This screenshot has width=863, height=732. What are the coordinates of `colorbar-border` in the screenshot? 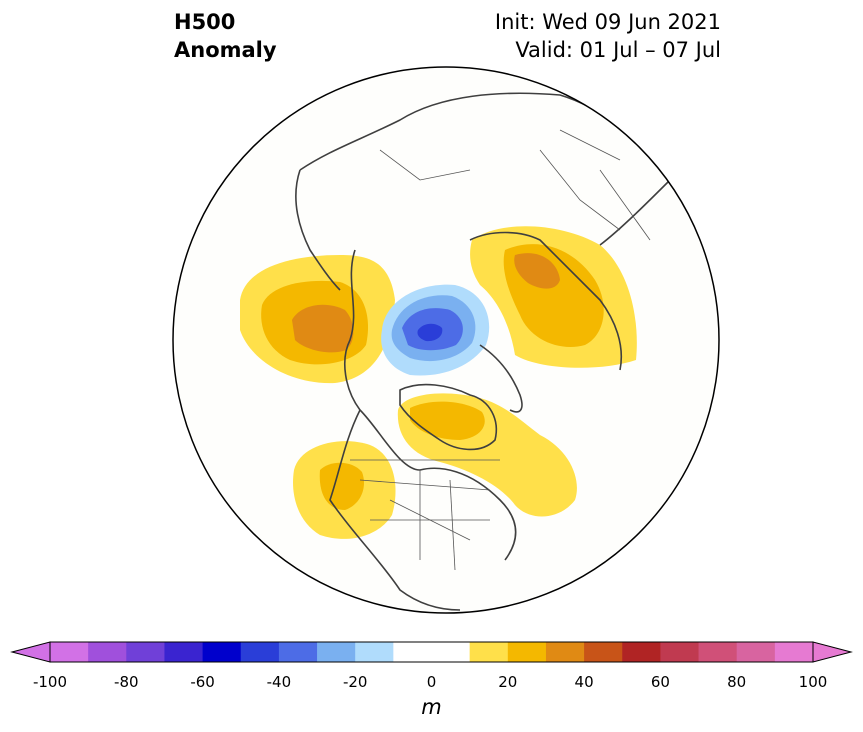 It's located at (431, 652).